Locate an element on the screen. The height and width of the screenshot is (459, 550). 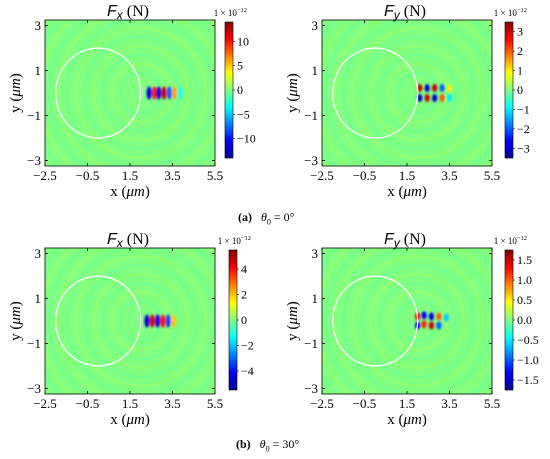
colorbar-tick-label: −1.0 is located at coordinates (528, 360).